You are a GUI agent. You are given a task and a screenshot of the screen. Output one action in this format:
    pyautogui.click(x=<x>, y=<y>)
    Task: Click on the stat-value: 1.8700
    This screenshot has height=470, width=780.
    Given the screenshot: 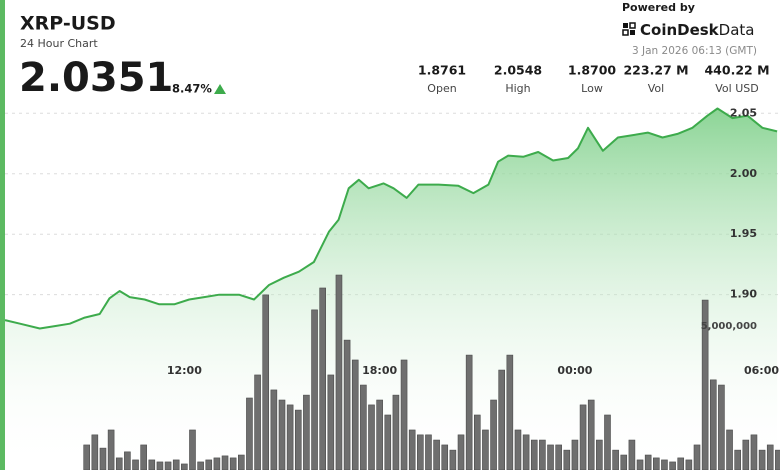 What is the action you would take?
    pyautogui.click(x=592, y=70)
    